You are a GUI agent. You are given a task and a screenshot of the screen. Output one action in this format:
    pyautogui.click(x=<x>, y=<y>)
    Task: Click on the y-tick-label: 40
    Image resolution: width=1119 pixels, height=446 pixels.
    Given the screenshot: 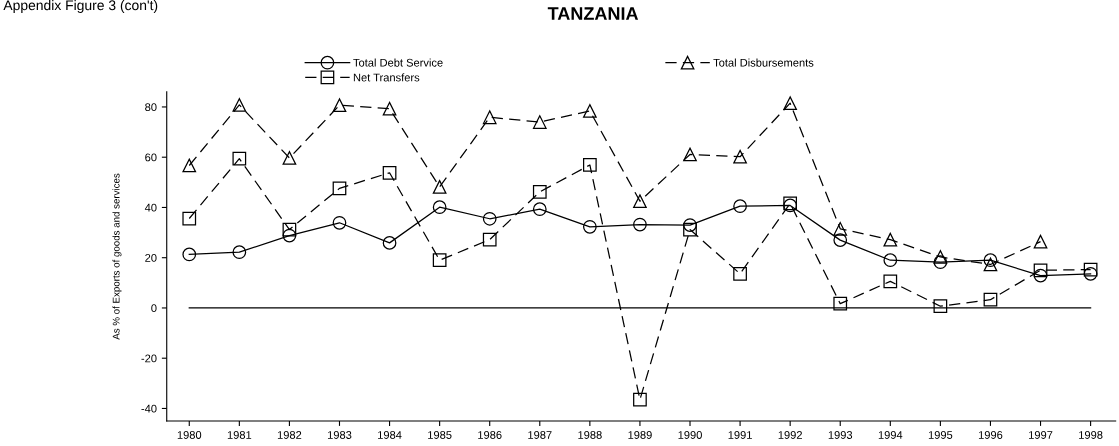 What is the action you would take?
    pyautogui.click(x=150, y=207)
    